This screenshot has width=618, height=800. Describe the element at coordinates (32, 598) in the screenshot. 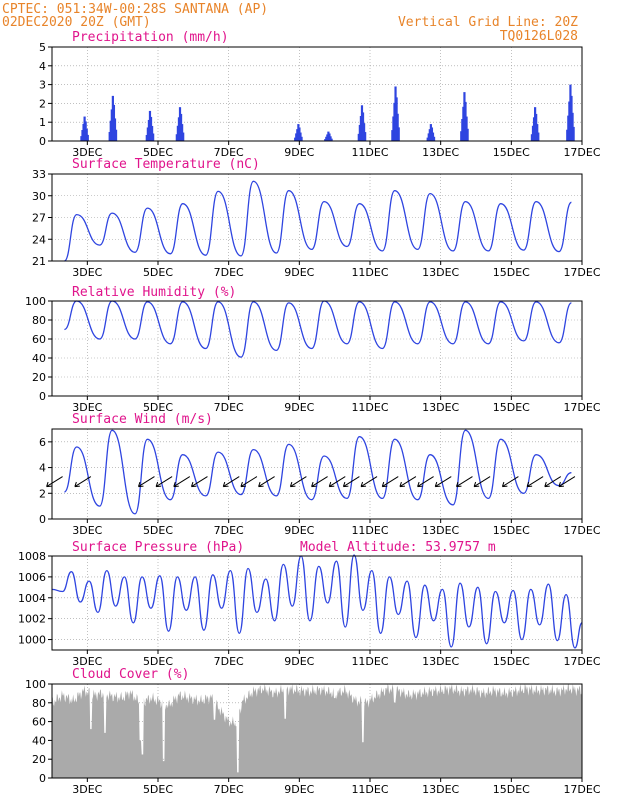

I see `y-tick-label: 1004` at that location.